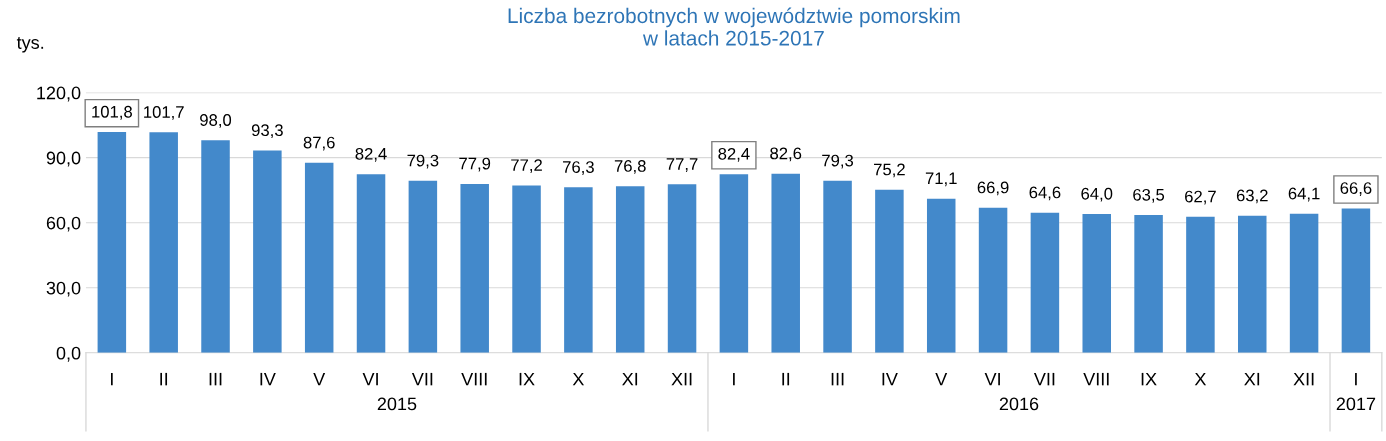  What do you see at coordinates (578, 168) in the screenshot?
I see `data-label: 76,3` at bounding box center [578, 168].